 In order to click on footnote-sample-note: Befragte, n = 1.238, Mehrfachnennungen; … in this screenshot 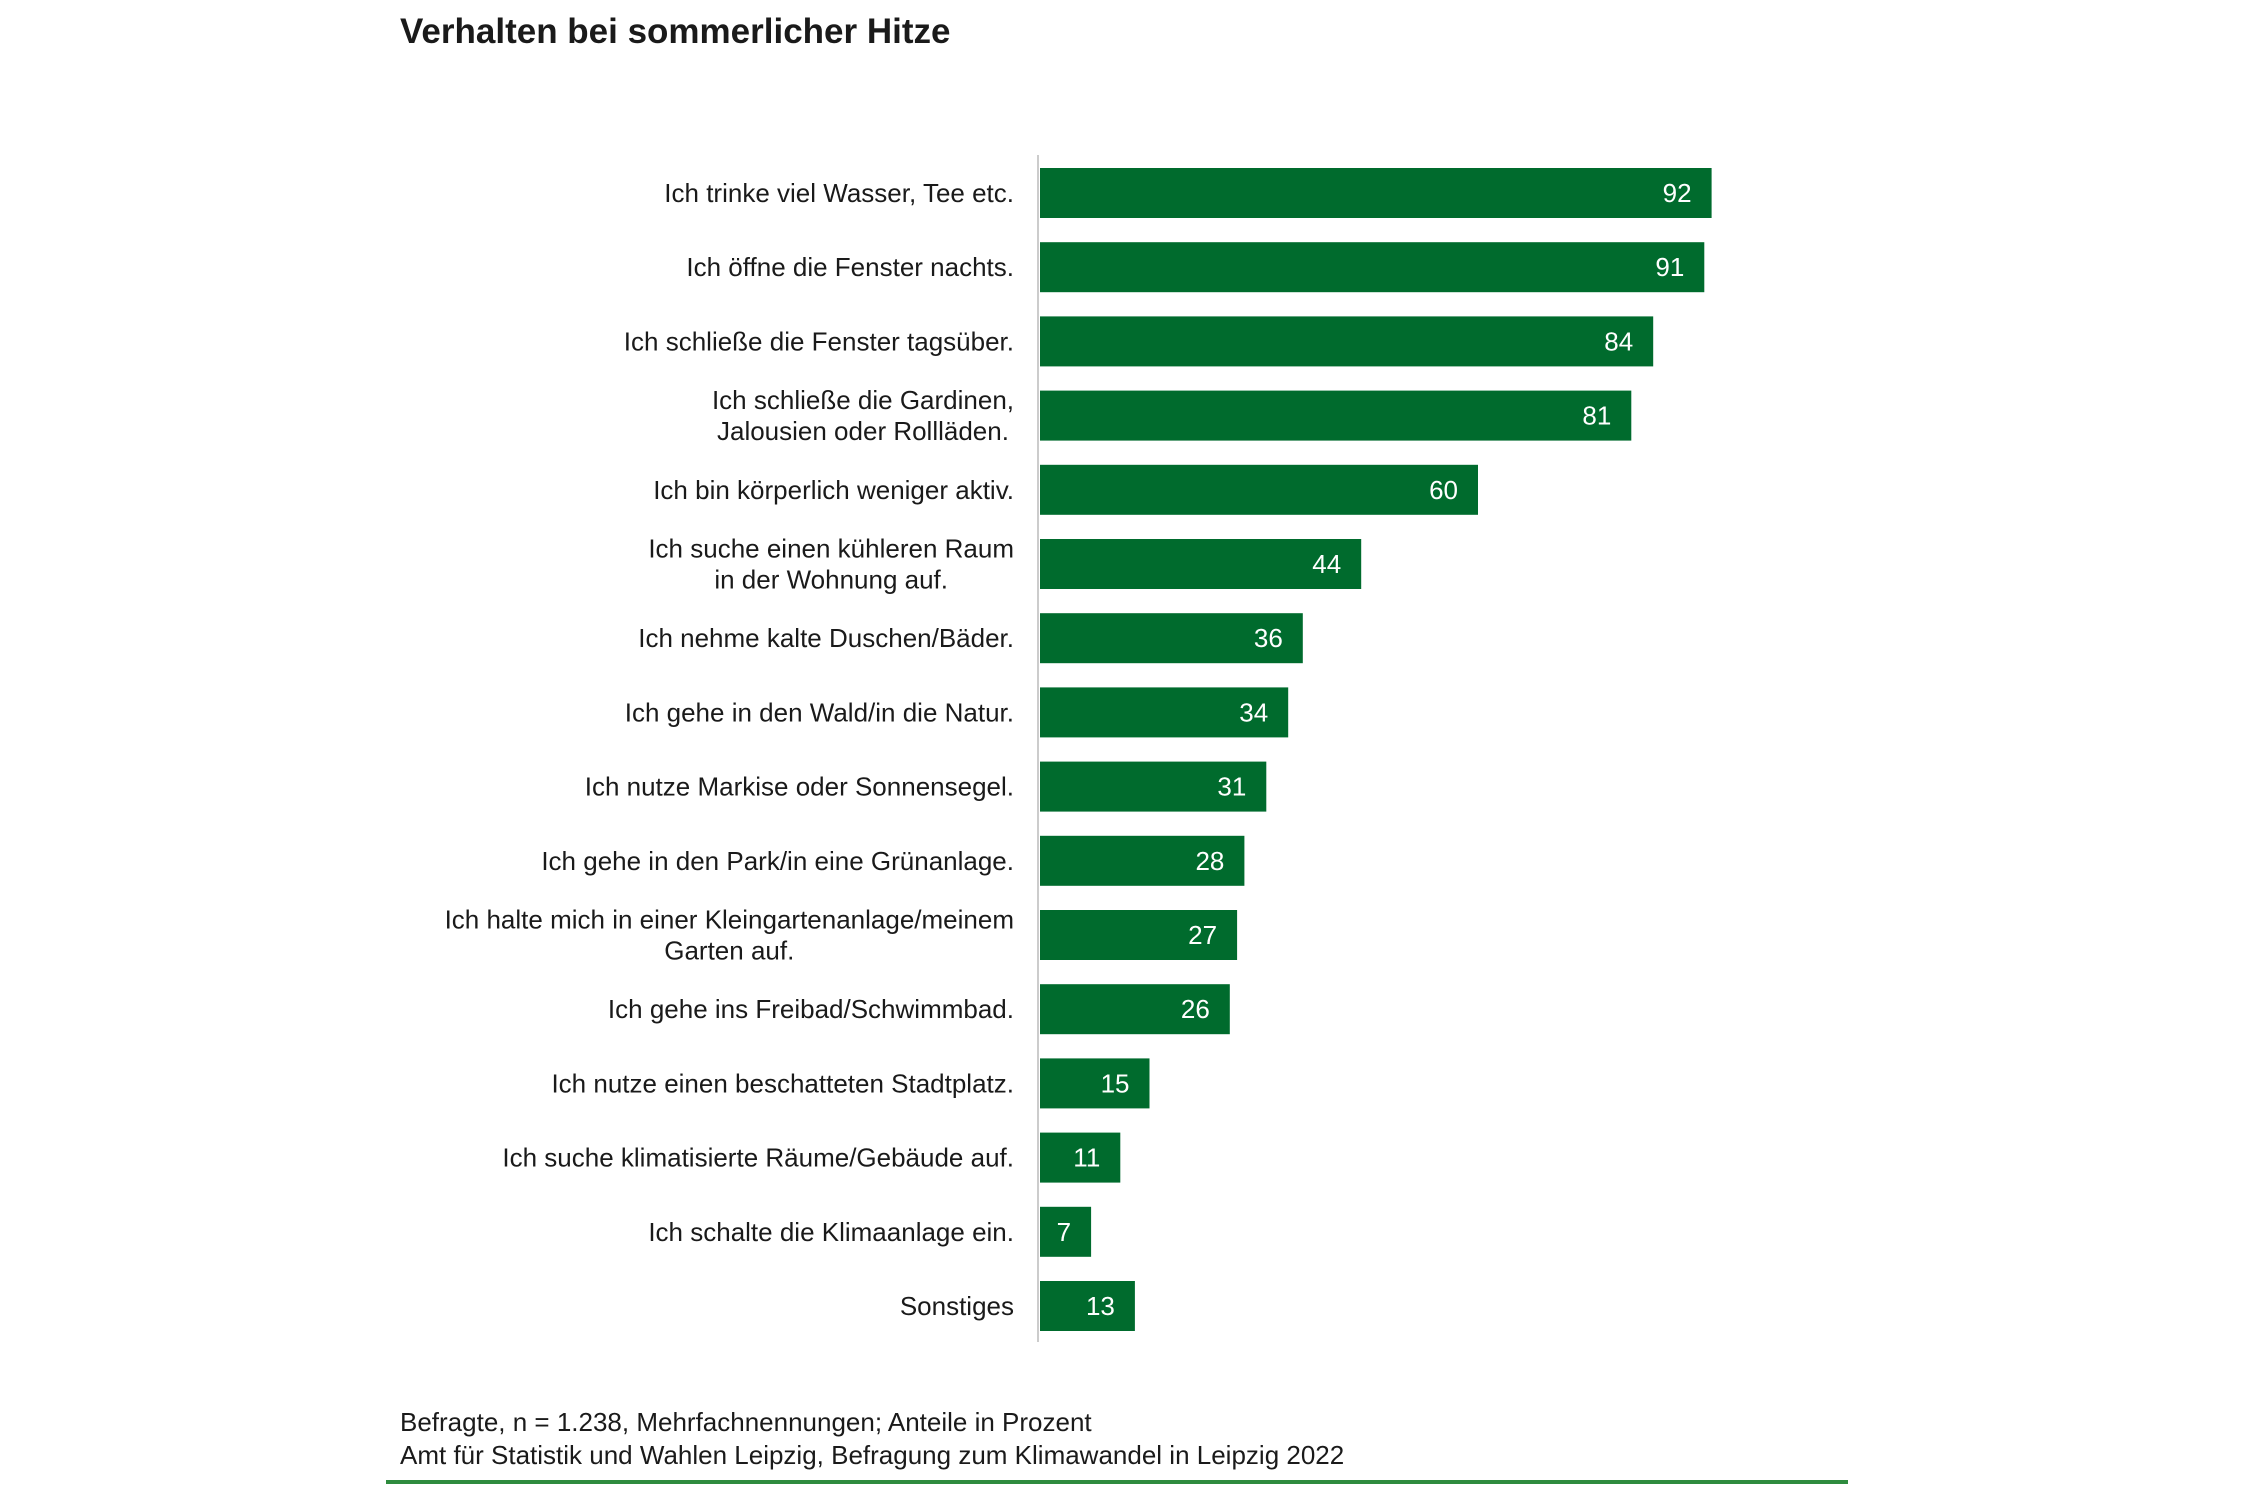, I will do `click(746, 1422)`.